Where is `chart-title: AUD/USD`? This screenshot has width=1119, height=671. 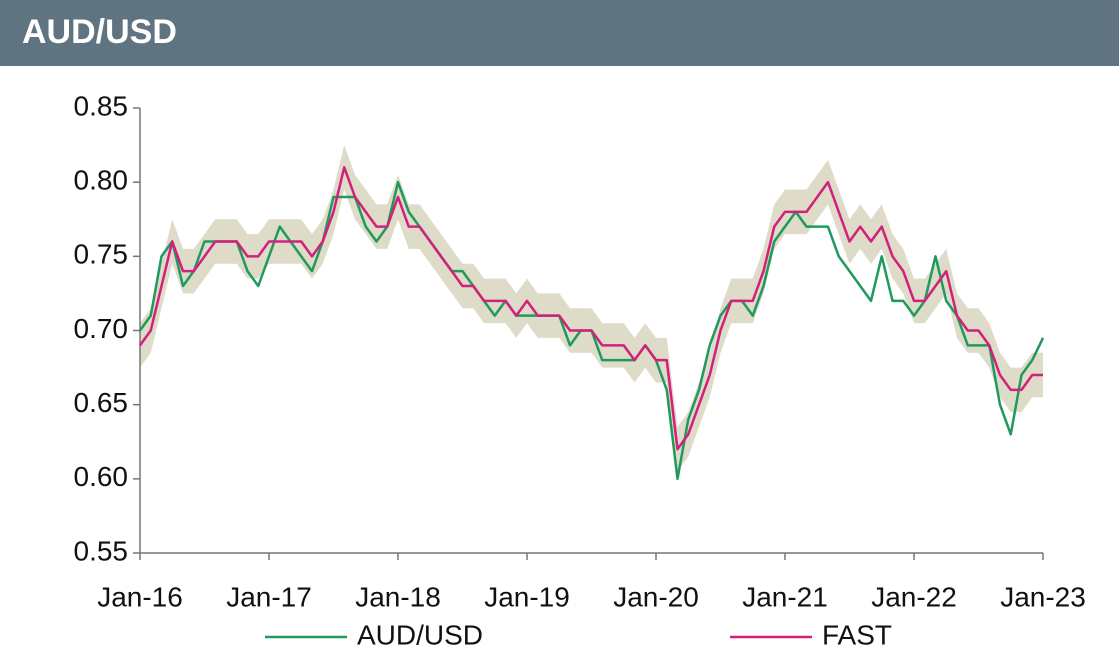 chart-title: AUD/USD is located at coordinates (99, 32).